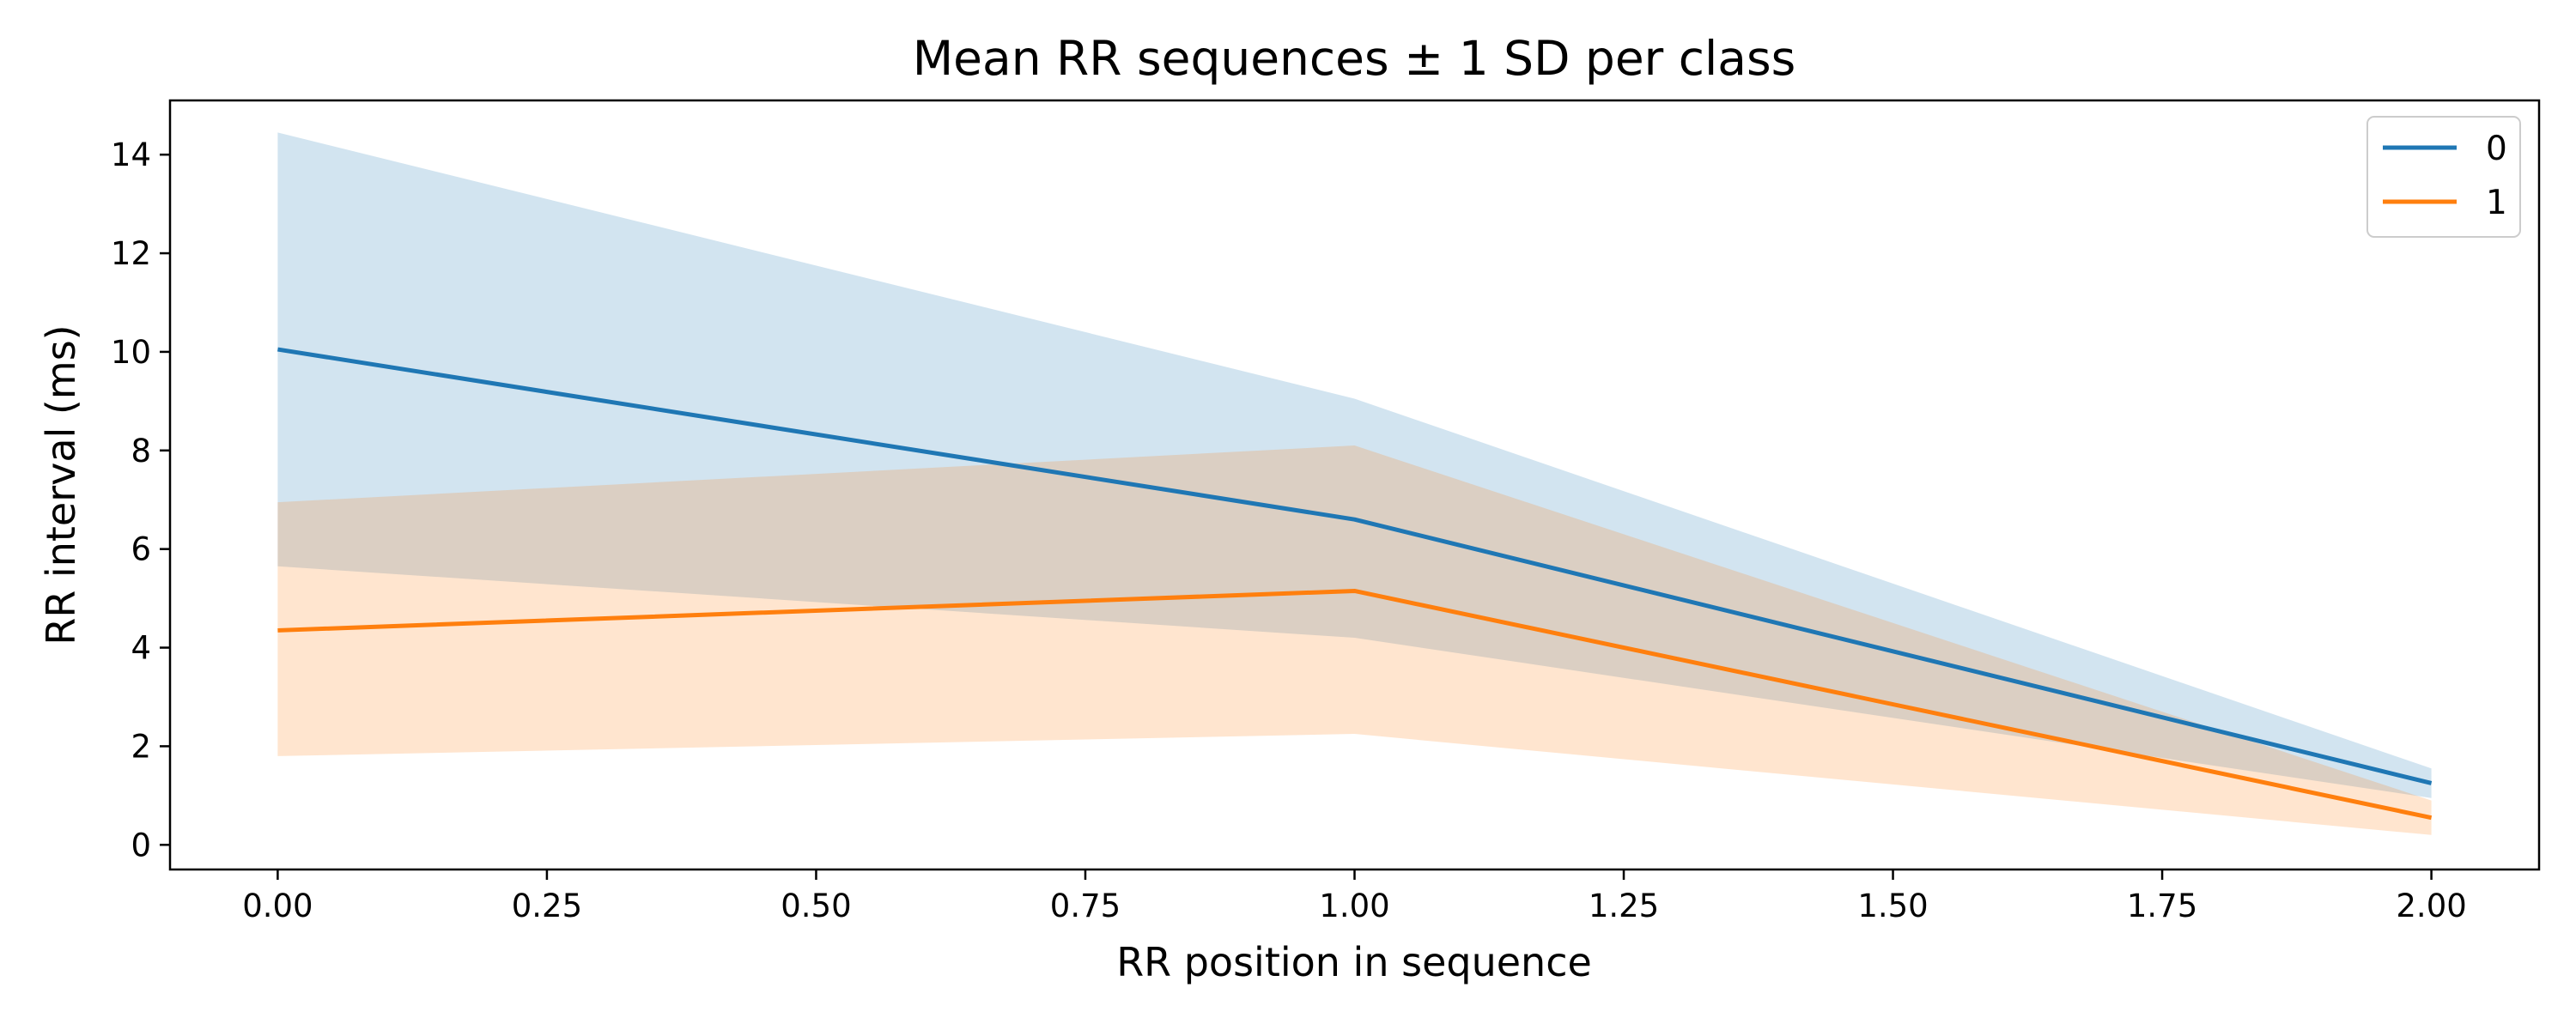  What do you see at coordinates (141, 746) in the screenshot?
I see `y-tick-label: 2` at bounding box center [141, 746].